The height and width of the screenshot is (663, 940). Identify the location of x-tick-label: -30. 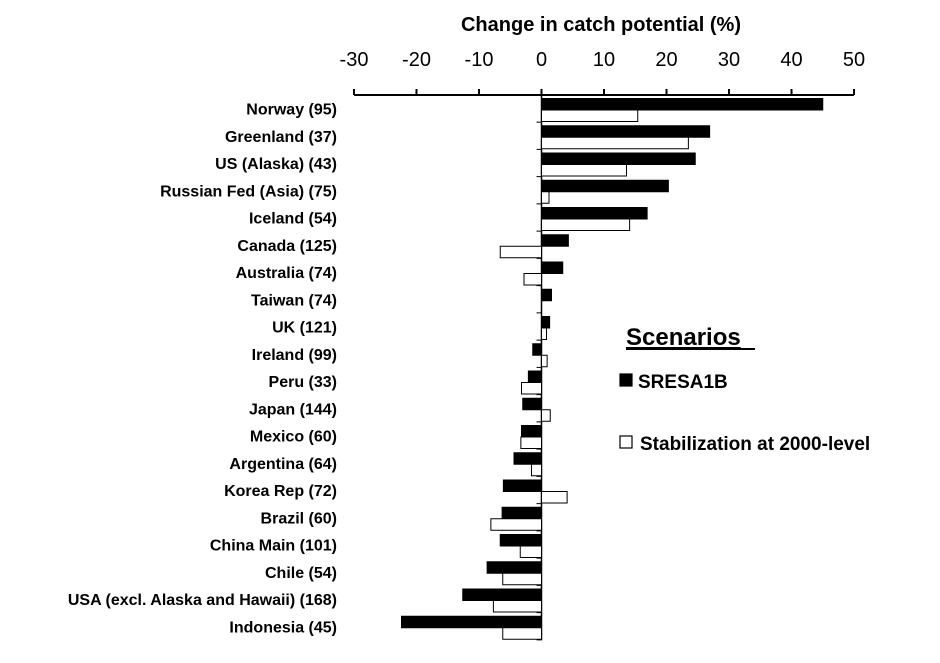
(354, 60).